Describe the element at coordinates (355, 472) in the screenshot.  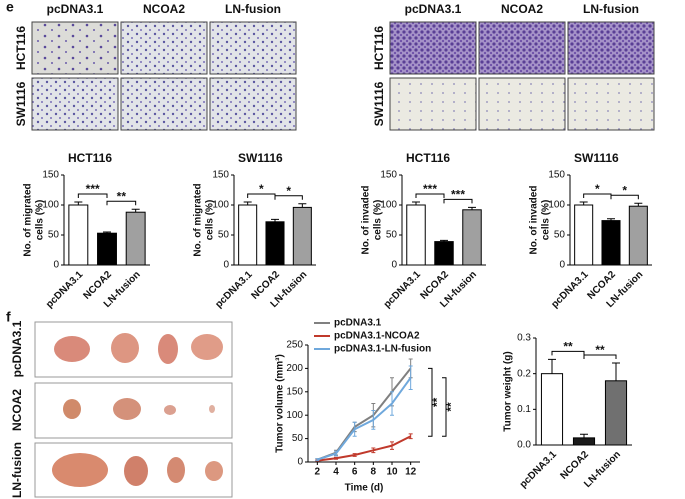
I see `x-tick-label: 6` at that location.